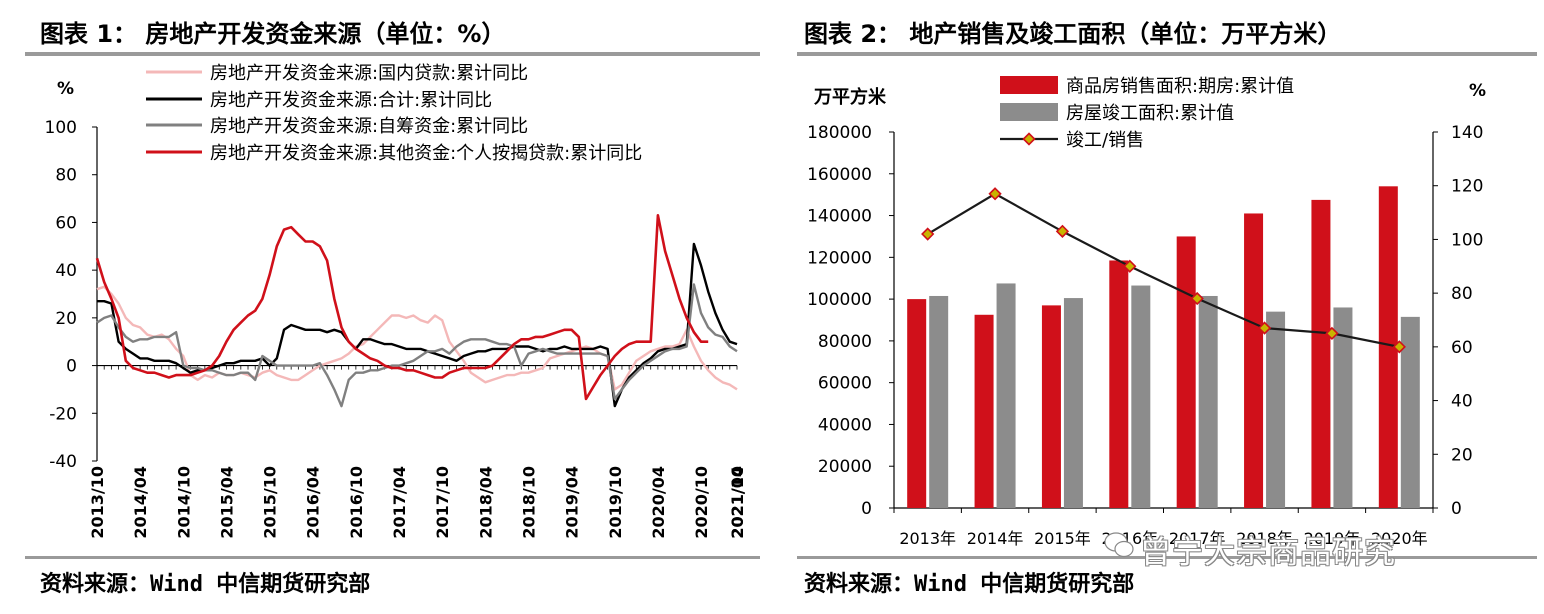 This screenshot has width=1544, height=614. What do you see at coordinates (572, 502) in the screenshot?
I see `x-tick-label: 2019/04` at bounding box center [572, 502].